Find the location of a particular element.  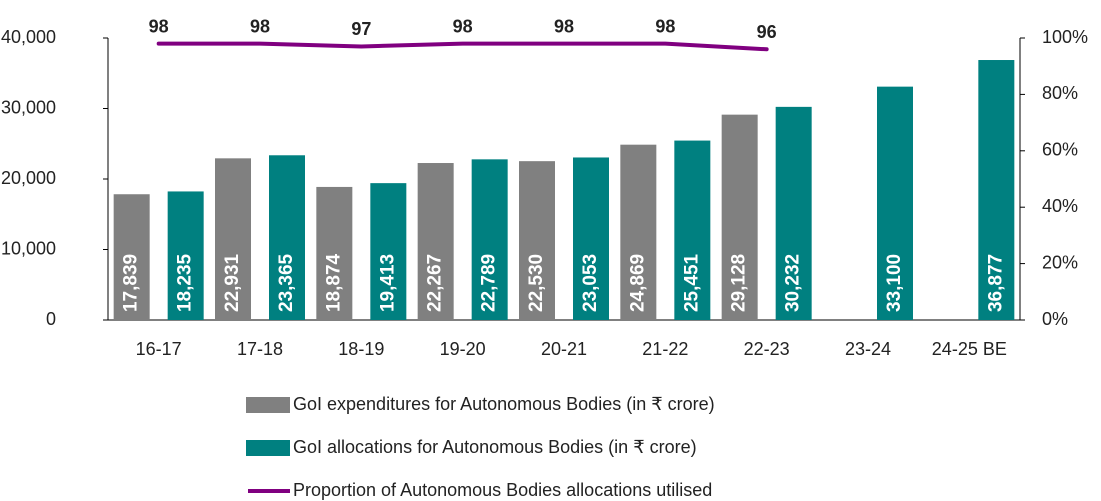

bar-label: 18,235 is located at coordinates (185, 282).